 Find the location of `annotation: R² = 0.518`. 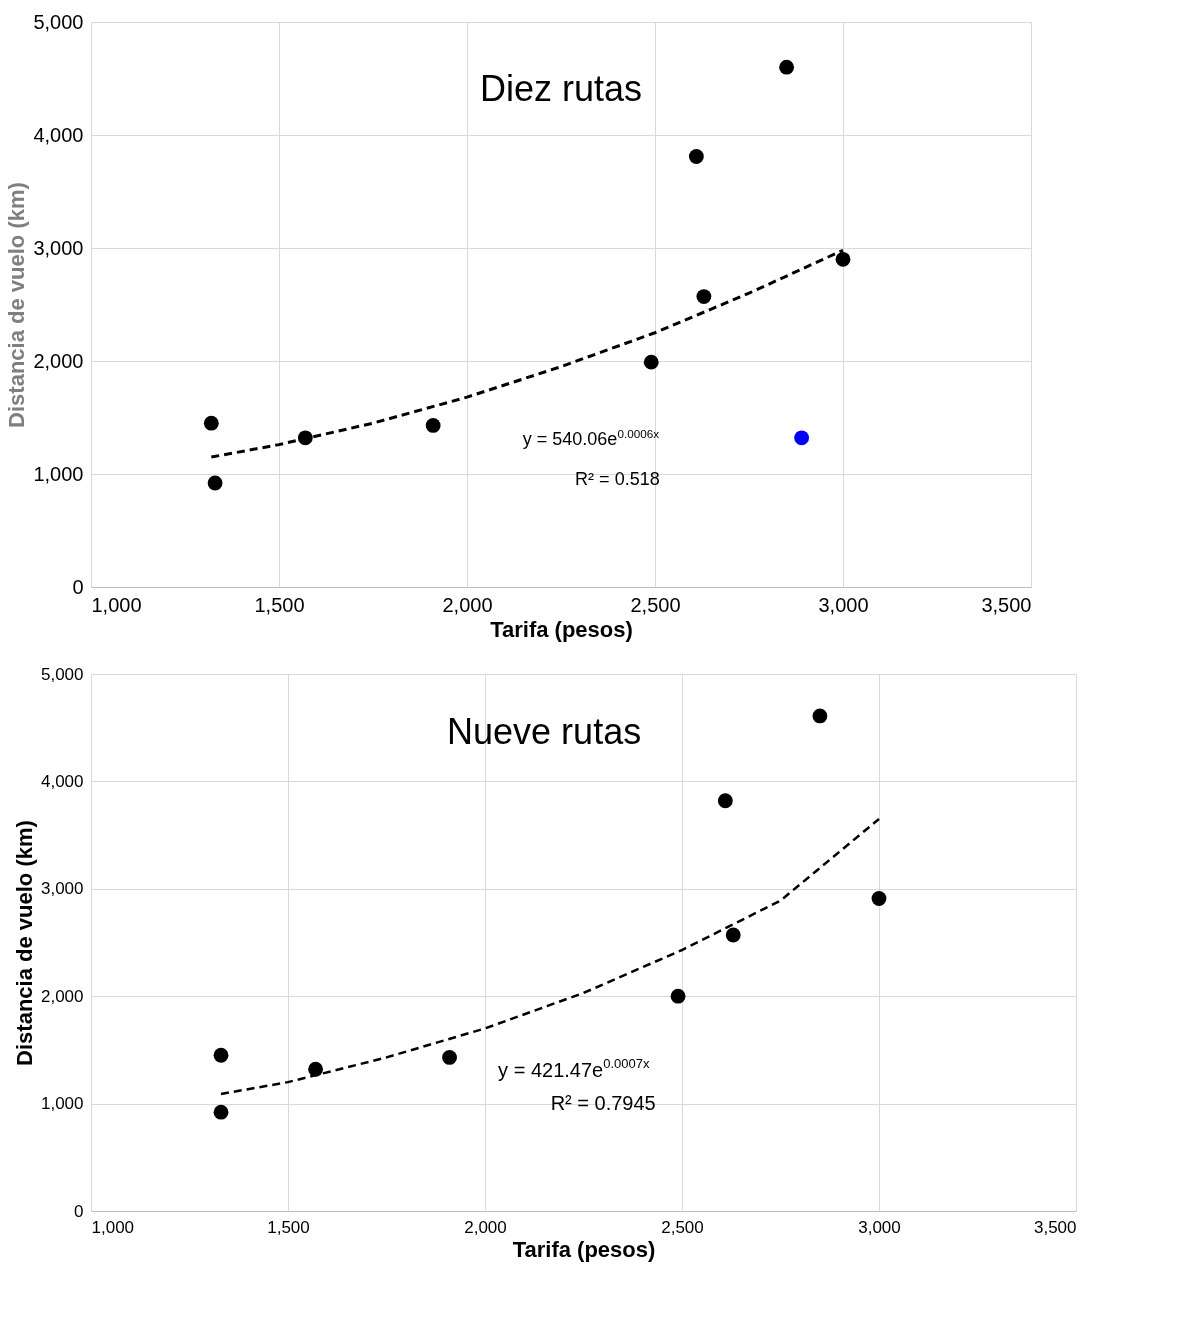

annotation: R² = 0.518 is located at coordinates (617, 478).